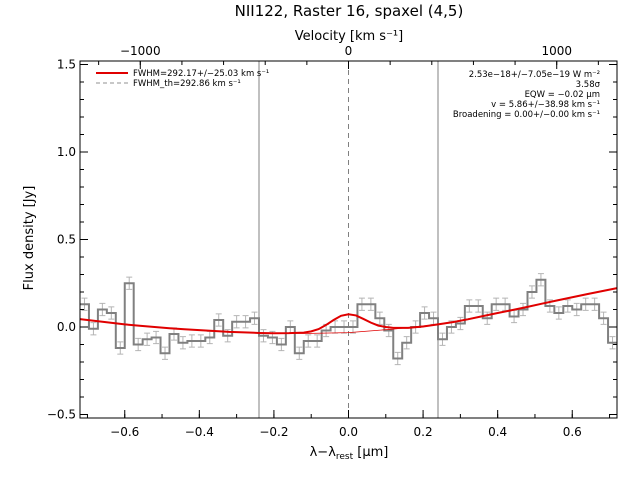  What do you see at coordinates (345, 457) in the screenshot?
I see `x-axis-label-sub: rest` at bounding box center [345, 457].